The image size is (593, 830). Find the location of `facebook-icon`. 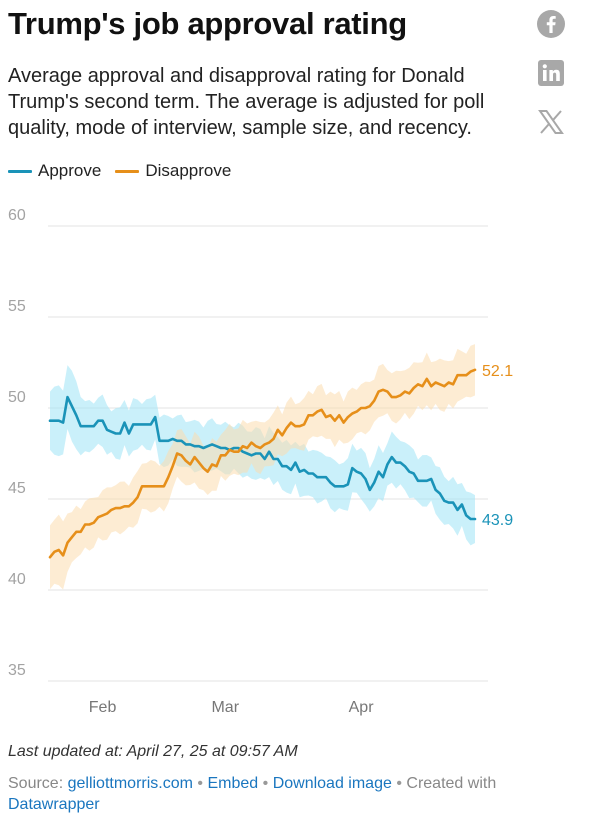

facebook-icon is located at coordinates (551, 24).